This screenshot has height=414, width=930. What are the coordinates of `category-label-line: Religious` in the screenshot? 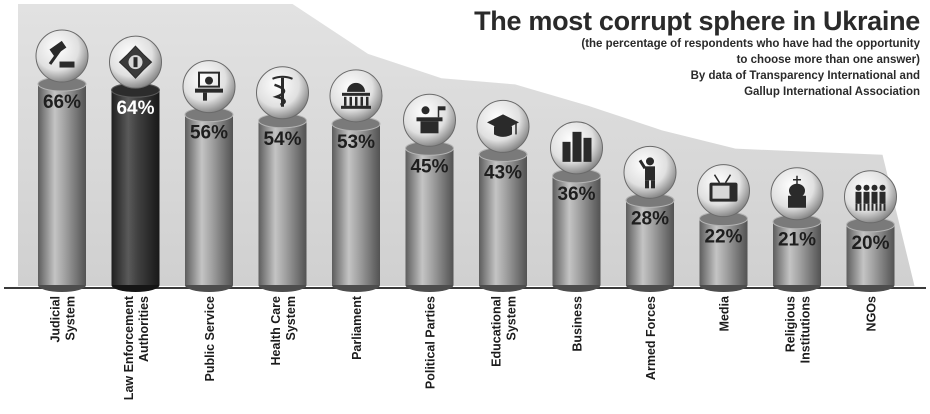 It's located at (791, 324).